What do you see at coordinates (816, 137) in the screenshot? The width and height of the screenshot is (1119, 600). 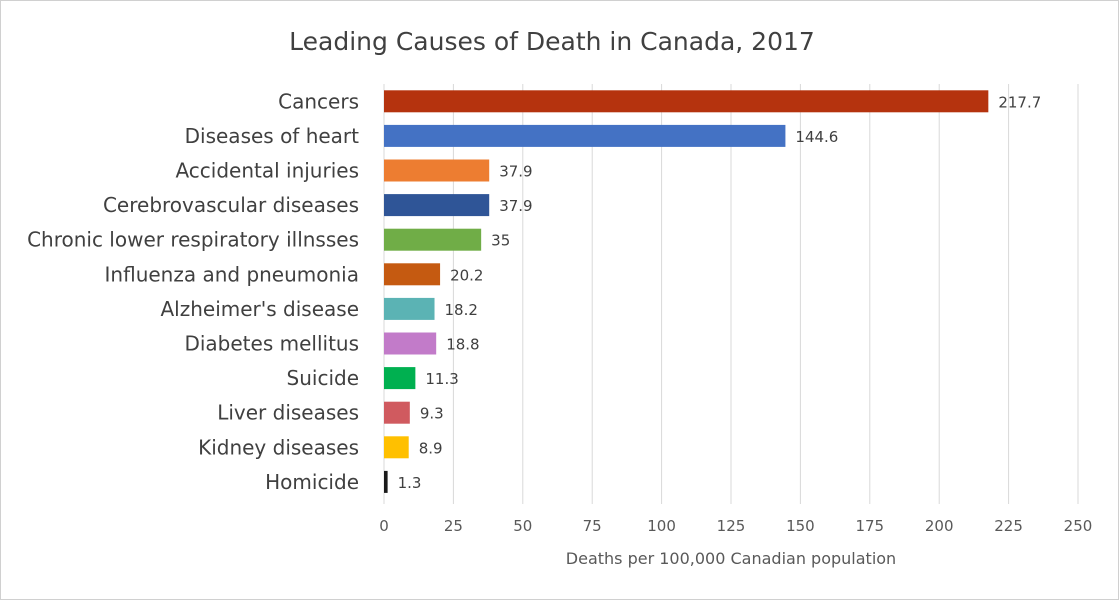 I see `data-label: 144.6` at bounding box center [816, 137].